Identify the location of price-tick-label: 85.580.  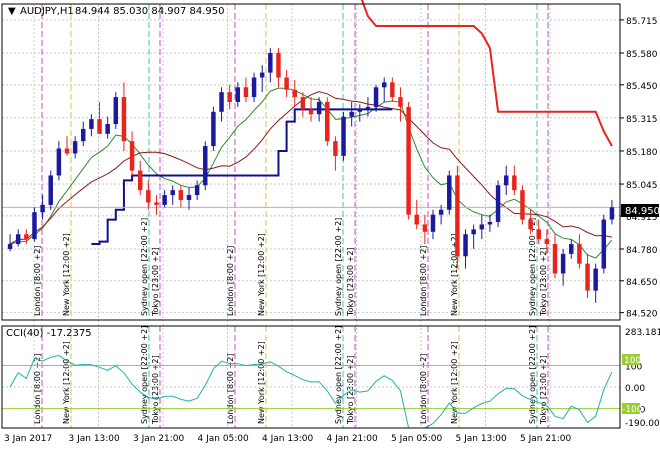
(642, 55).